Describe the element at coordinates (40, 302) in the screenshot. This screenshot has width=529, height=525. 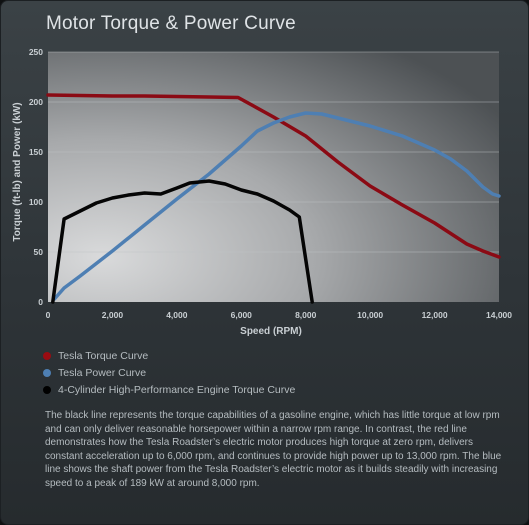
I see `y-tick-label: 0` at that location.